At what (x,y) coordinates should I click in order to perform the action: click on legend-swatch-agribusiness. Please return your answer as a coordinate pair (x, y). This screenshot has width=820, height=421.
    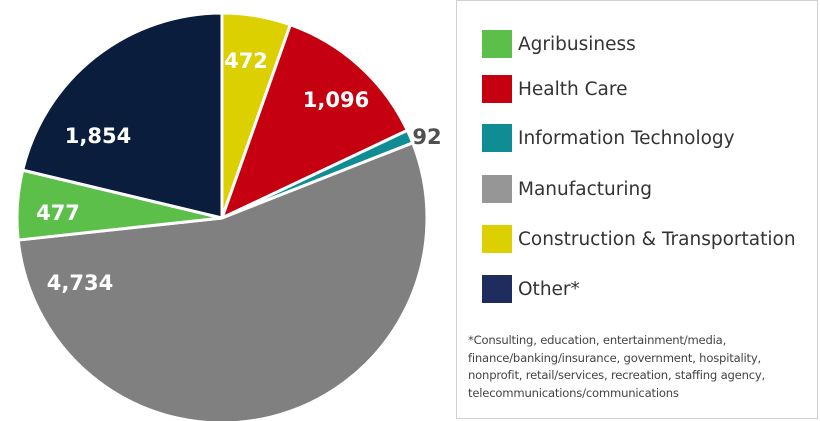
    Looking at the image, I should click on (497, 44).